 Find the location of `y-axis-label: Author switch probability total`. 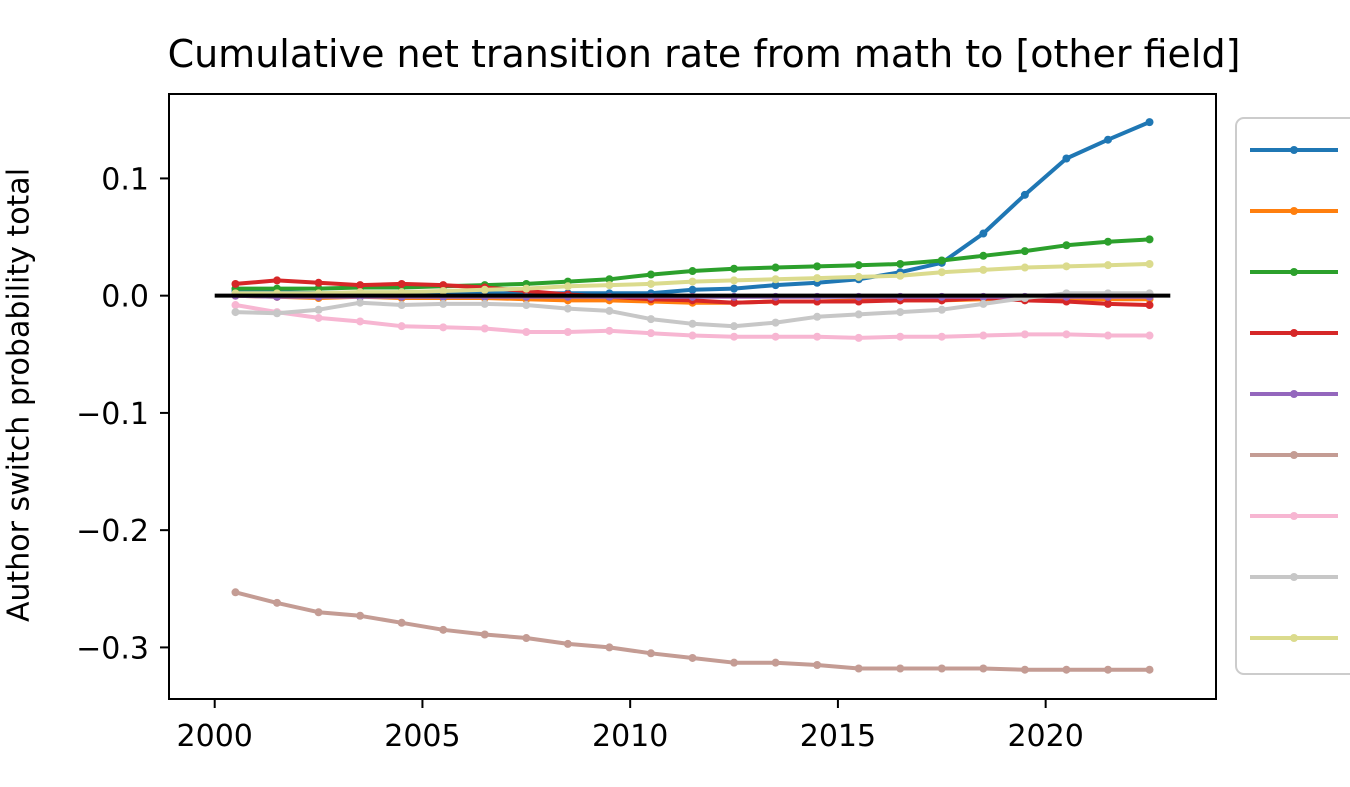

y-axis-label: Author switch probability total is located at coordinates (19, 395).